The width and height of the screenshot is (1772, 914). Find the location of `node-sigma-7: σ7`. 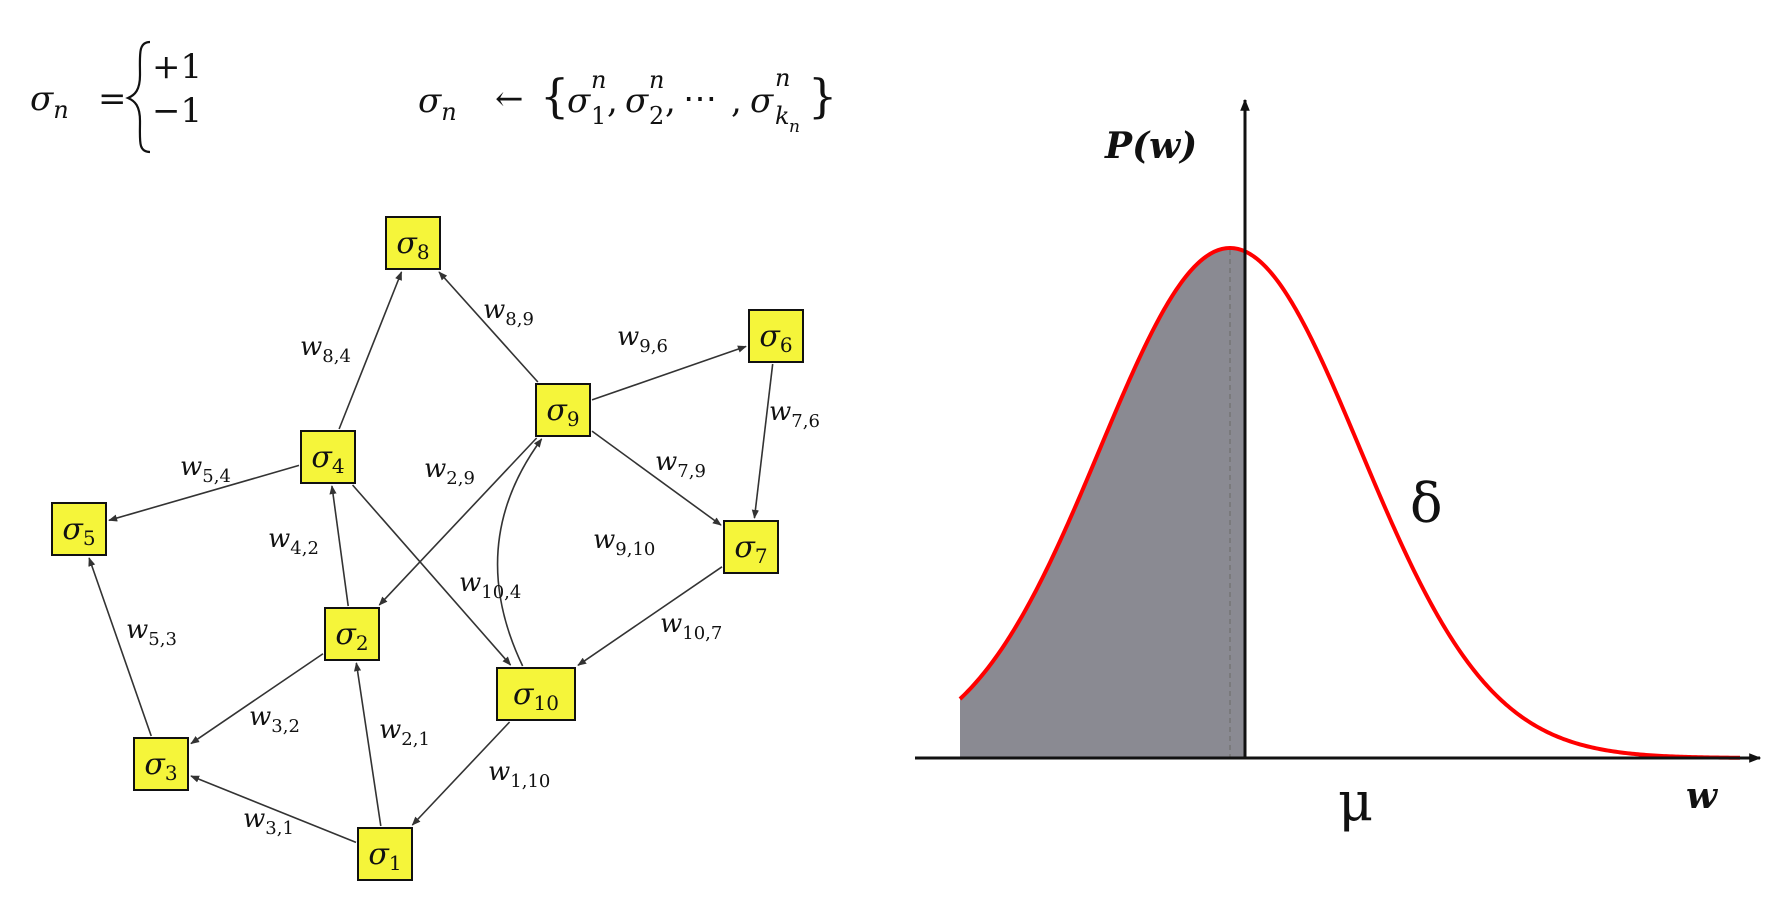

node-sigma-7: σ7 is located at coordinates (751, 547).